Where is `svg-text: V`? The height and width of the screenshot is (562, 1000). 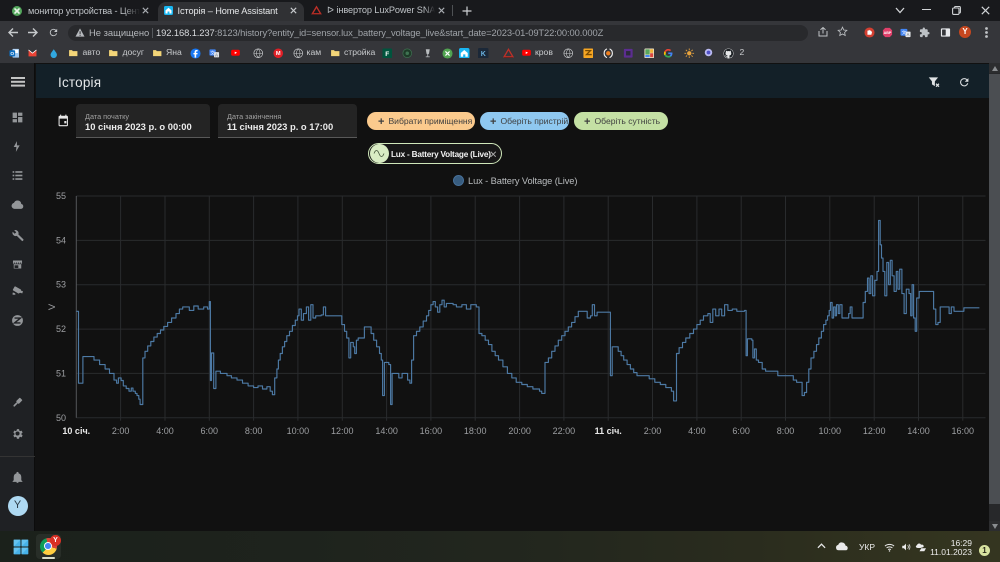
svg-text: V is located at coordinates (52, 306).